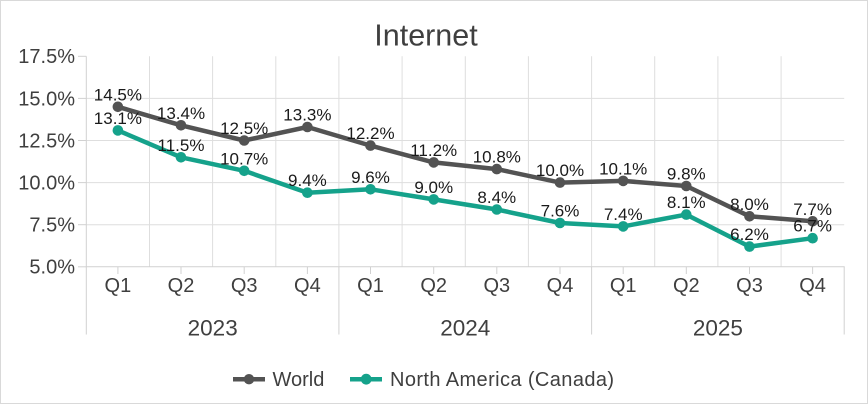 This screenshot has height=404, width=868. I want to click on svg-text: 15.0%, so click(46, 99).